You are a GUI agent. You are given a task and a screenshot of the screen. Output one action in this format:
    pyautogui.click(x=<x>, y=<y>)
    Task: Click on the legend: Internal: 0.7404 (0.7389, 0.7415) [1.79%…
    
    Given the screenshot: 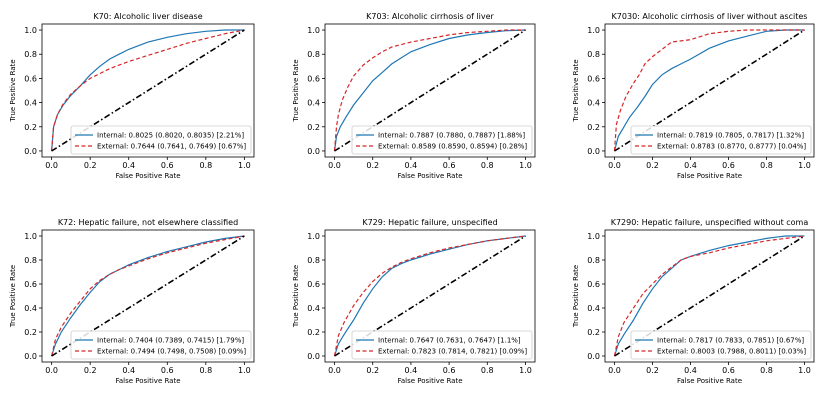 What is the action you would take?
    pyautogui.click(x=161, y=345)
    